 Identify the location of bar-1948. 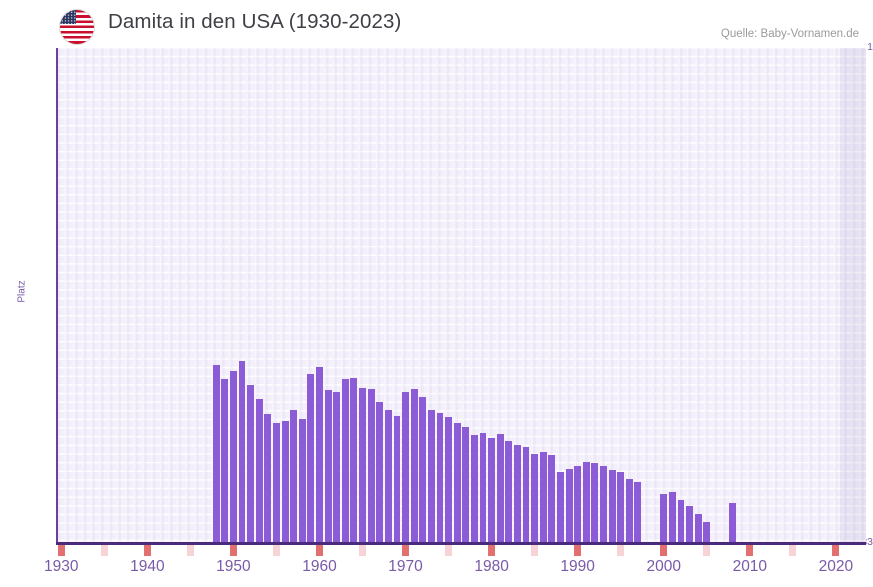
(216, 454).